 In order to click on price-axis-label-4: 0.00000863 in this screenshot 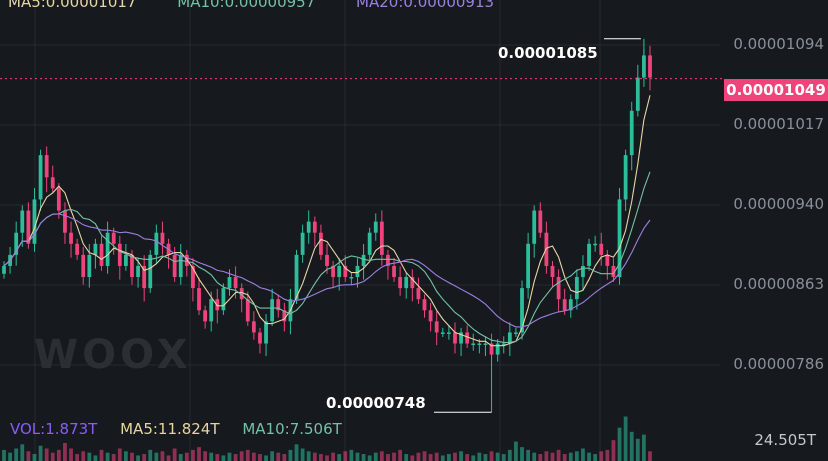, I will do `click(778, 284)`.